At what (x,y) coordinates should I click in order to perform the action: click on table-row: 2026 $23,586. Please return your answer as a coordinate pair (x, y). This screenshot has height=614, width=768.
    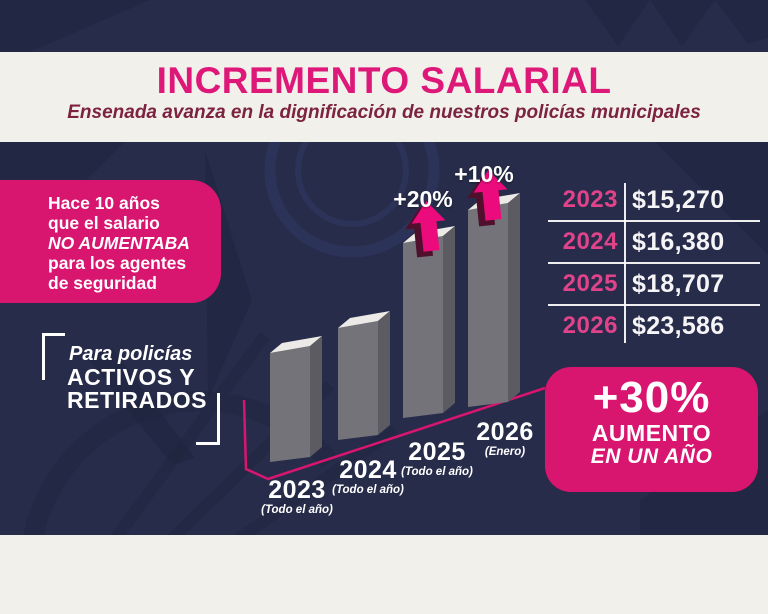
    Looking at the image, I should click on (654, 326).